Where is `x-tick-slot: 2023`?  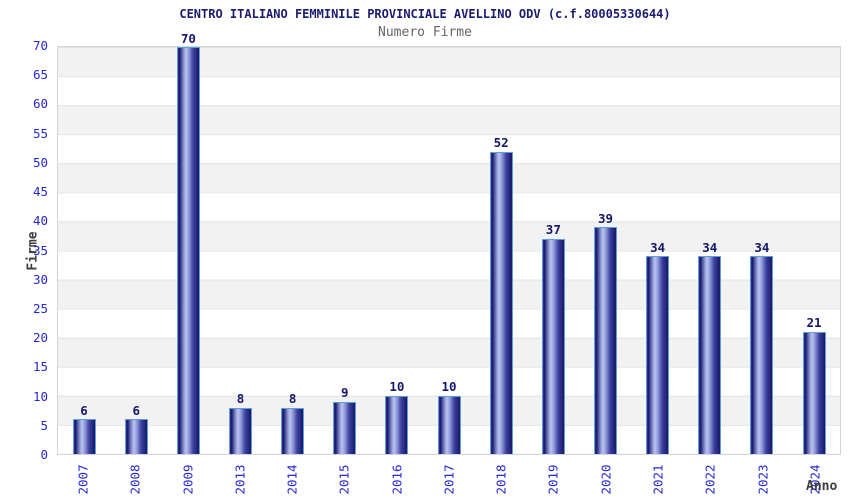 x-tick-slot: 2023 is located at coordinates (762, 479).